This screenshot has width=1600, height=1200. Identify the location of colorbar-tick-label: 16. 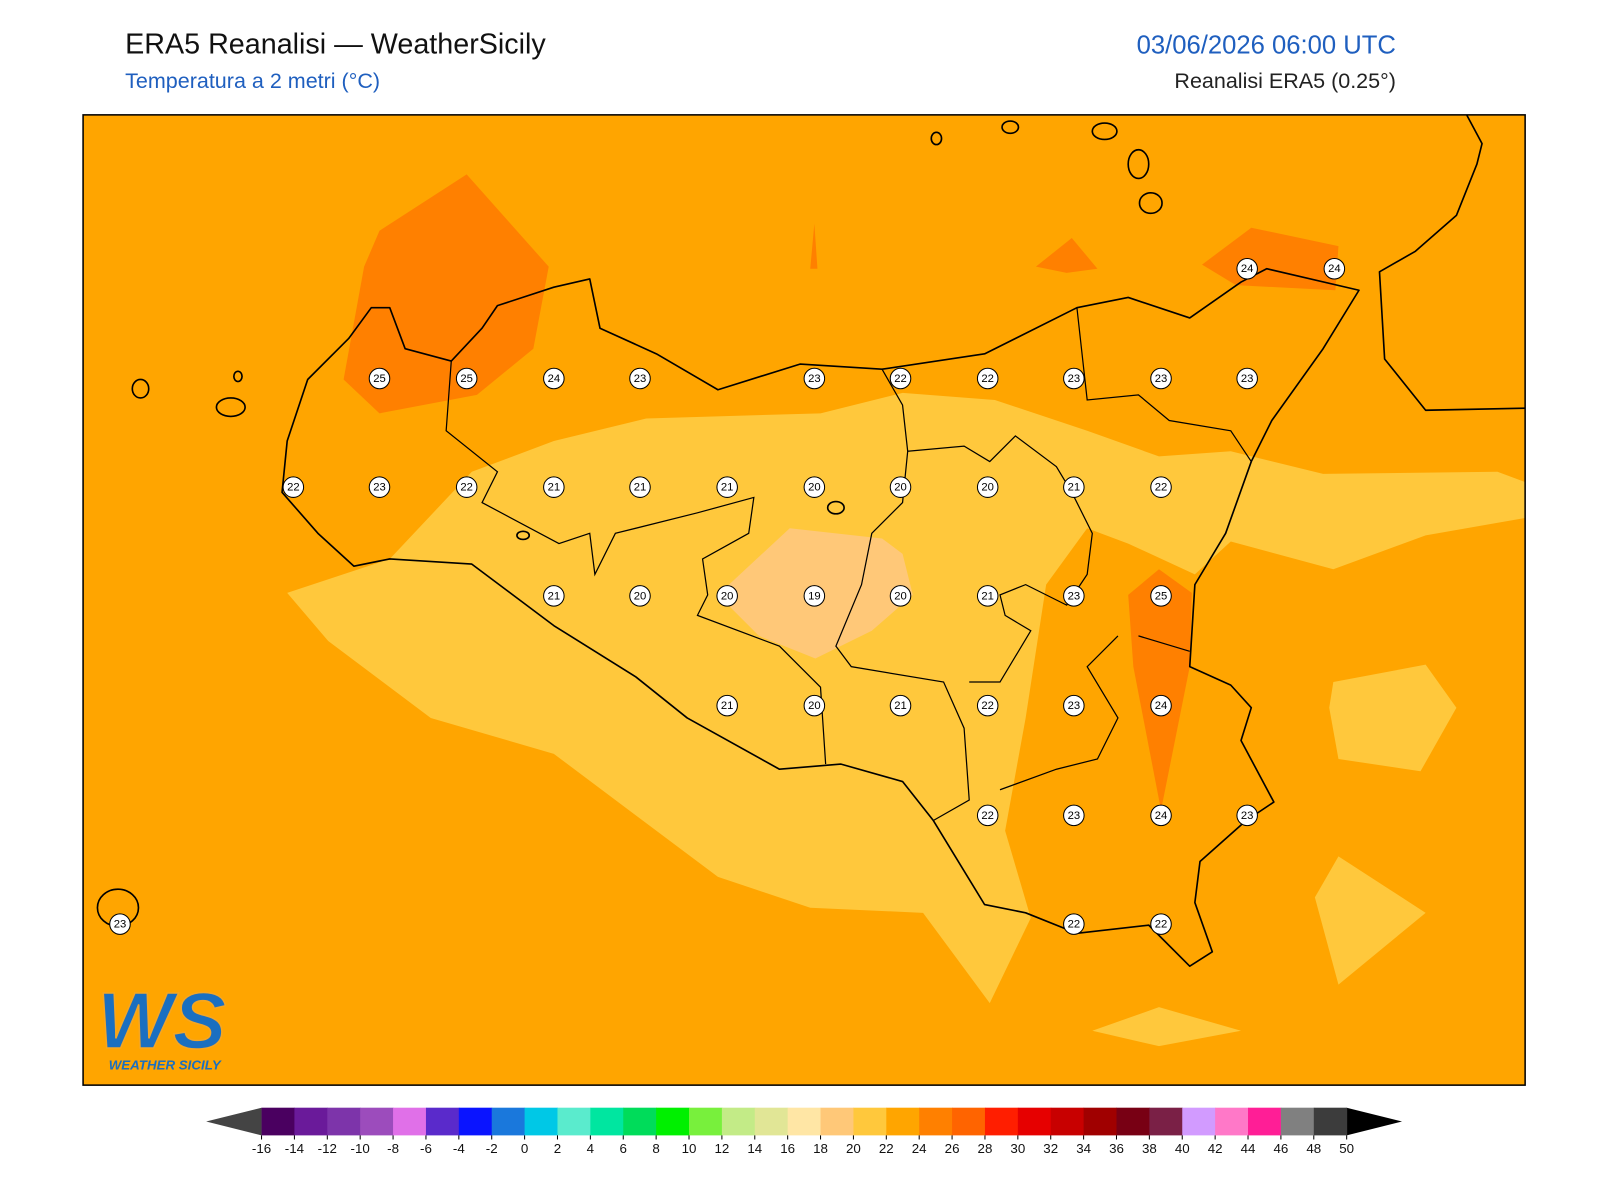
(787, 1148).